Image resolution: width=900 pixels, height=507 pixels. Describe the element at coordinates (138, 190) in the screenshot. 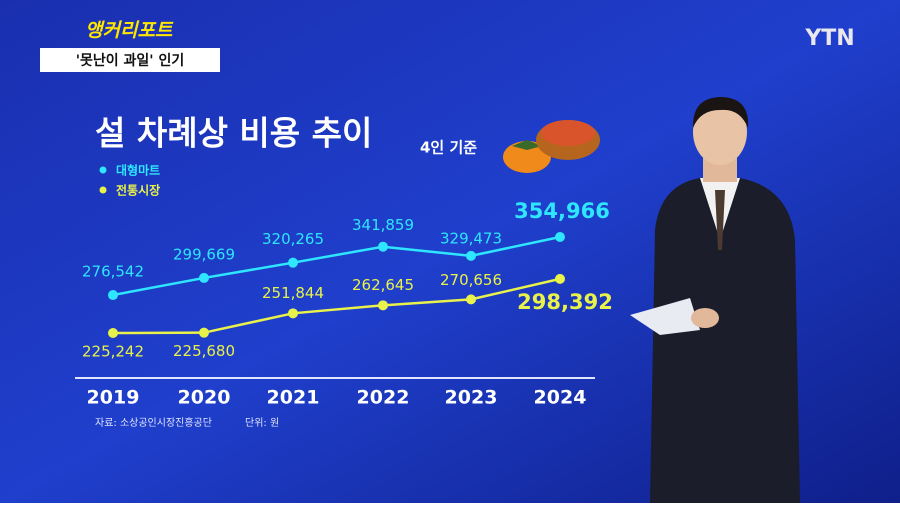

I see `legend-label: 전통시장` at that location.